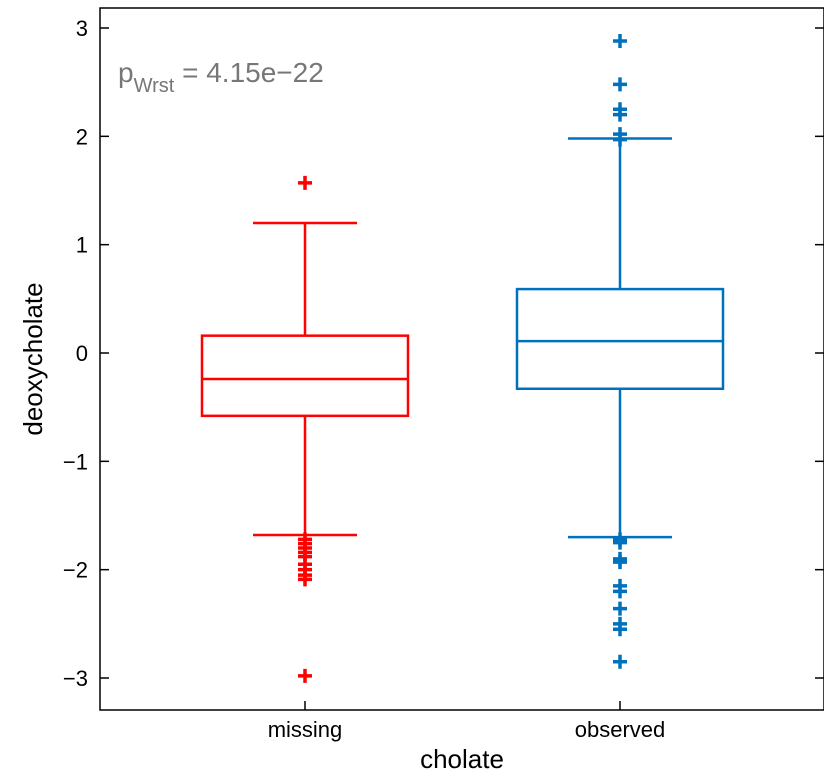 The height and width of the screenshot is (778, 824). I want to click on y-tick-label: 2, so click(82, 136).